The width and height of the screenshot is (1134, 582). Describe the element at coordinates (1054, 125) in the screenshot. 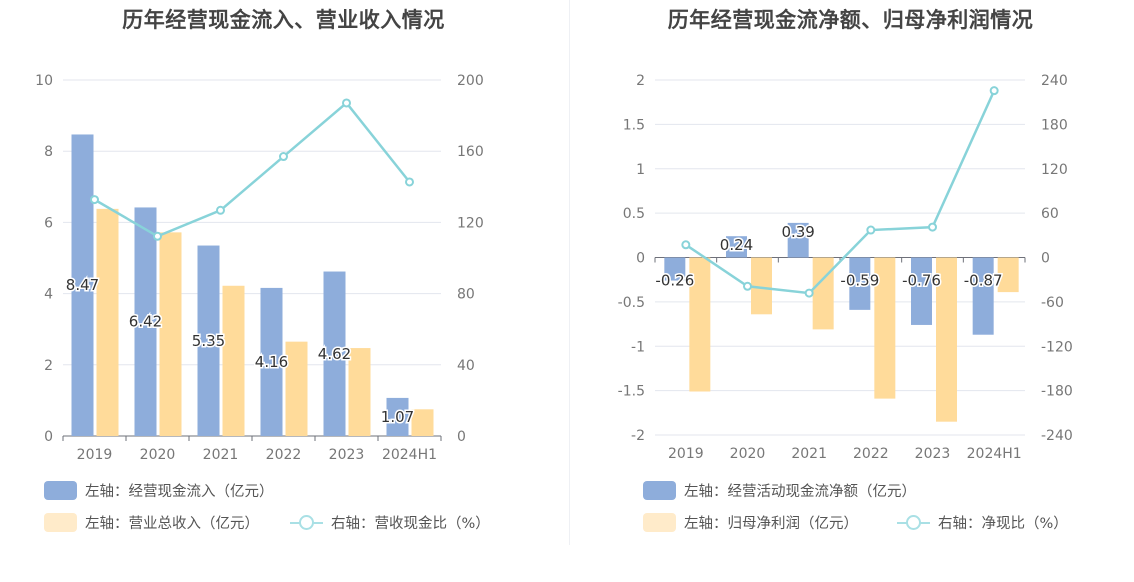

I see `right-axis-tick: 180` at that location.